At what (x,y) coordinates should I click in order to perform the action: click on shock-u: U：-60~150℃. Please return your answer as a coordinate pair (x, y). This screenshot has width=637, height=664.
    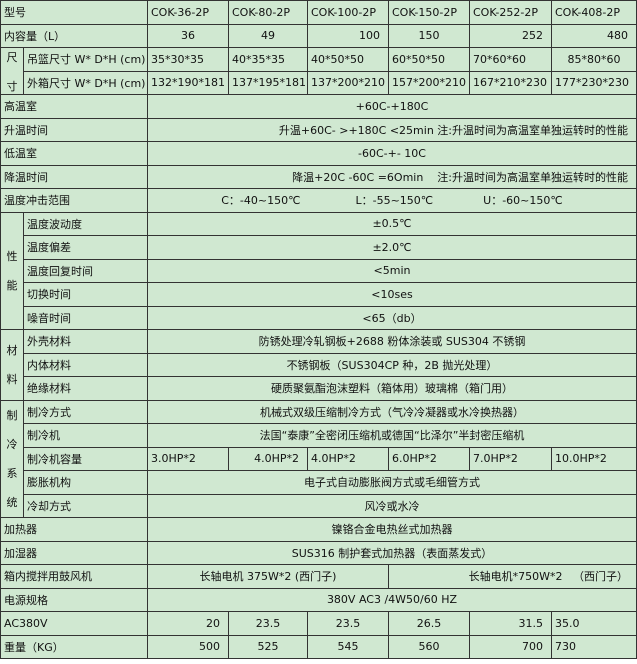
    Looking at the image, I should click on (523, 201).